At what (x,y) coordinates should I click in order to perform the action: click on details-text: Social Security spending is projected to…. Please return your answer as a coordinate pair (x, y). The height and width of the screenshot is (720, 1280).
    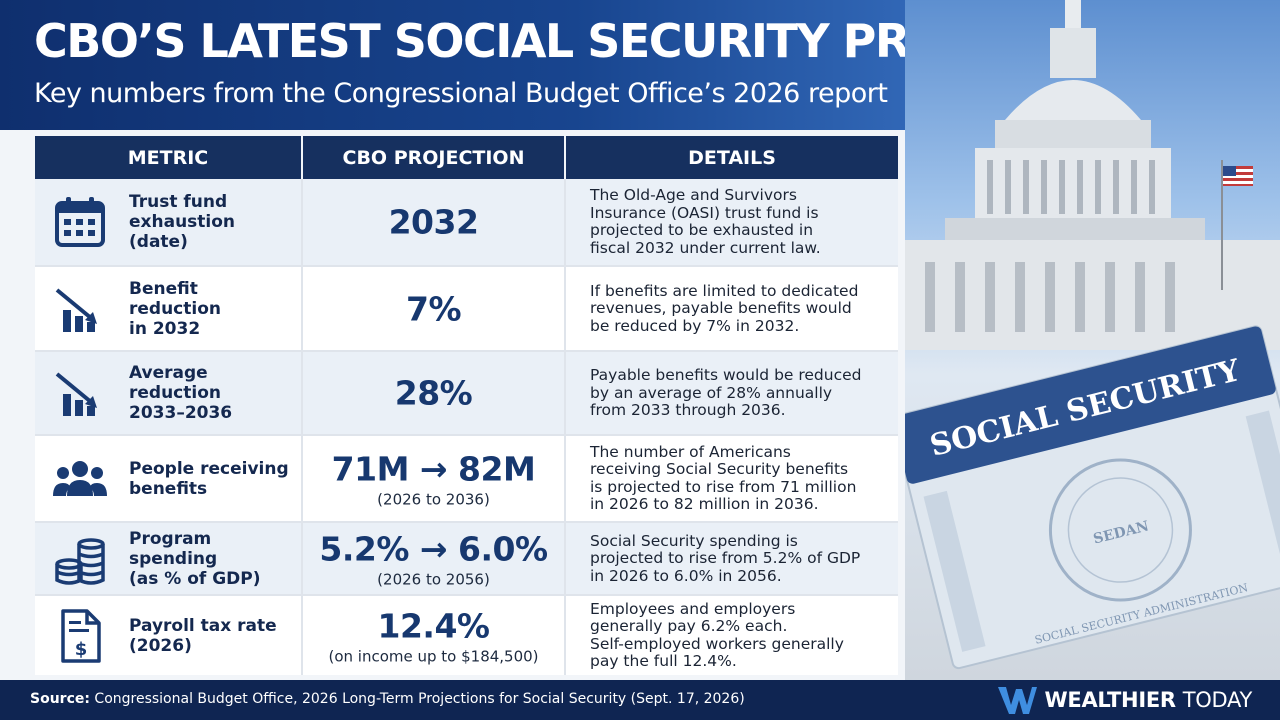
    Looking at the image, I should click on (725, 558).